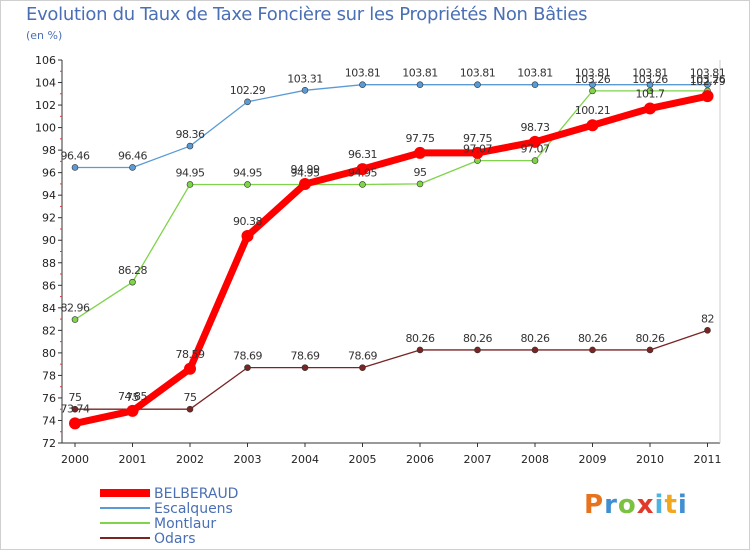  I want to click on series-odars, so click(391, 370).